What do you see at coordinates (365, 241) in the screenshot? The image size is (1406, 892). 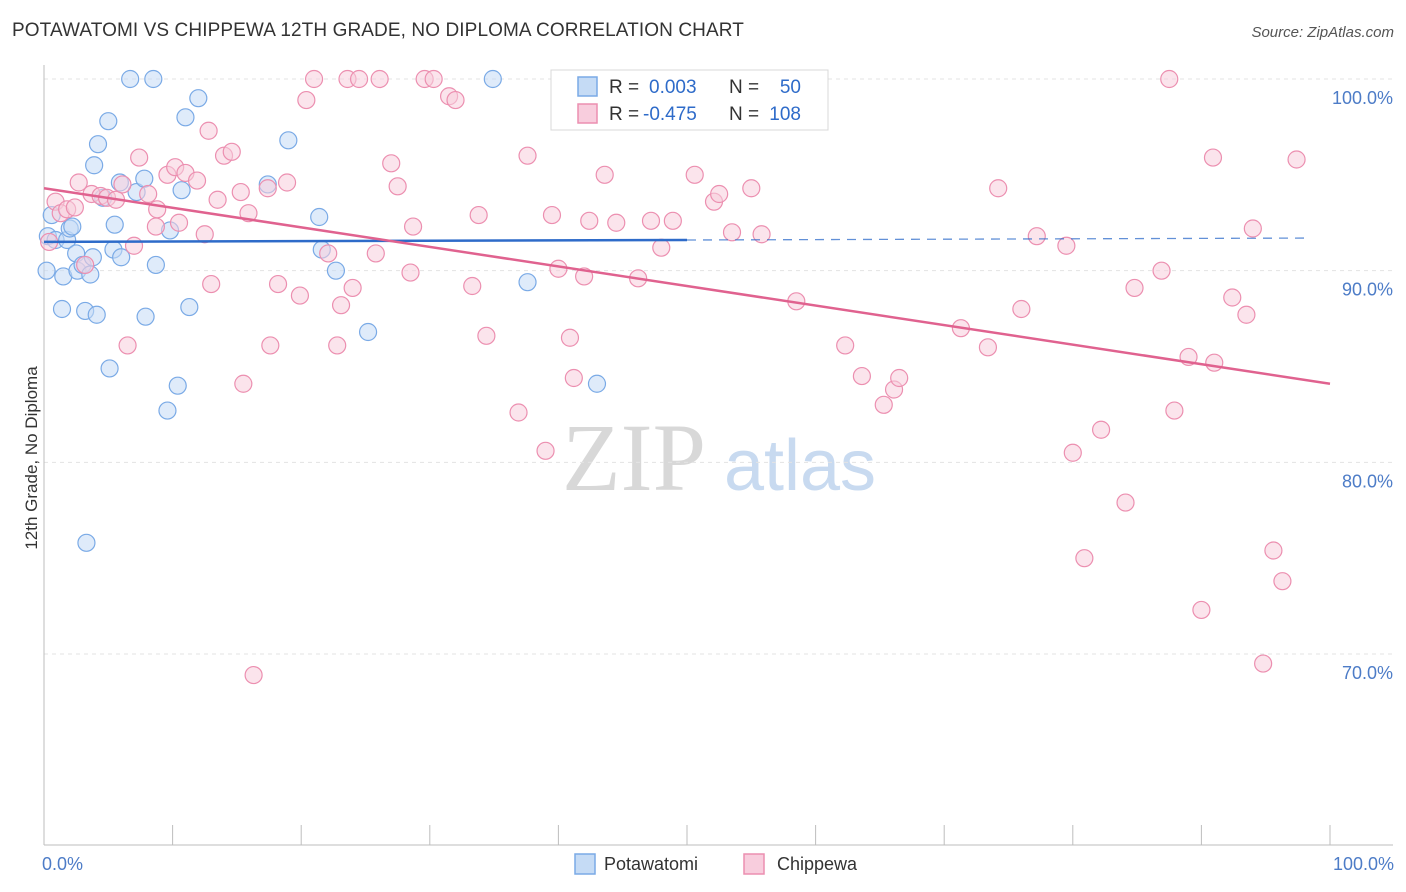 I see `trend-line-potawatomi` at bounding box center [365, 241].